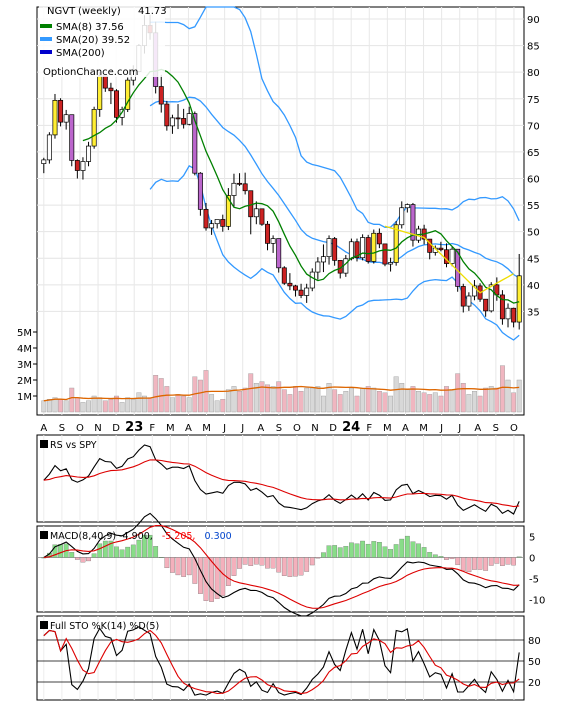  What do you see at coordinates (80, 53) in the screenshot?
I see `legend-label: SMA(200)` at bounding box center [80, 53].